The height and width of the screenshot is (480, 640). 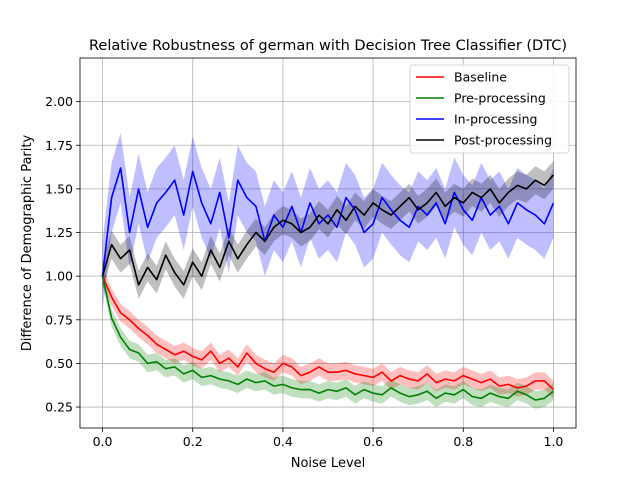 I want to click on y-tick-label: 0.75, so click(x=59, y=319).